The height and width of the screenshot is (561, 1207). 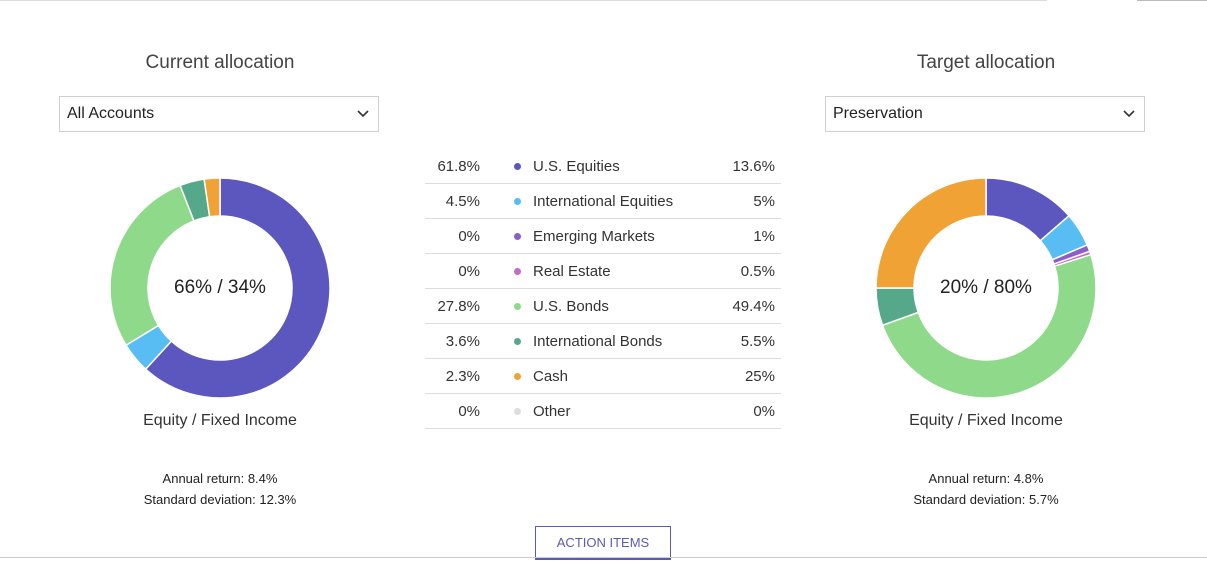 I want to click on legend-row-other: 0% Other 0%, so click(x=603, y=411).